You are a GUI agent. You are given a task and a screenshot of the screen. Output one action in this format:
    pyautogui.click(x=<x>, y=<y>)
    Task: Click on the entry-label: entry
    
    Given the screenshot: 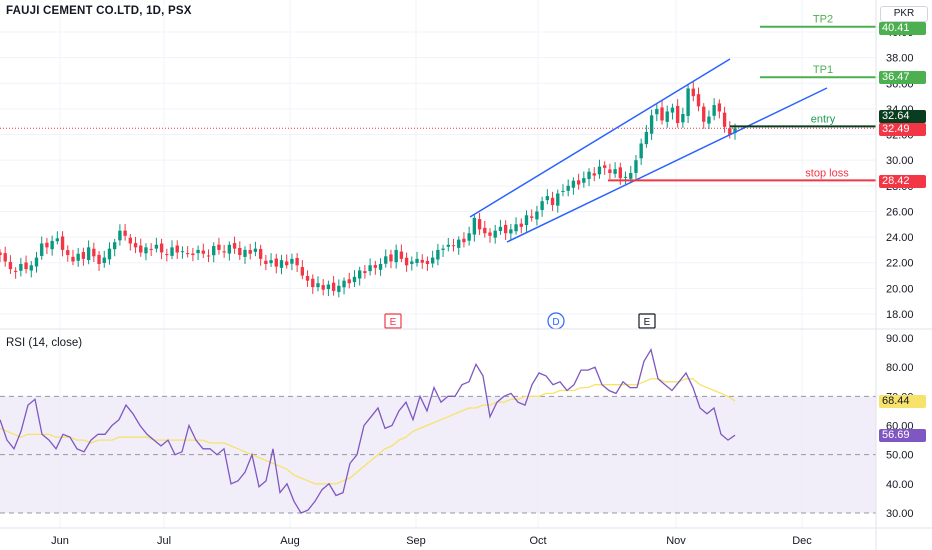 What is the action you would take?
    pyautogui.click(x=823, y=119)
    